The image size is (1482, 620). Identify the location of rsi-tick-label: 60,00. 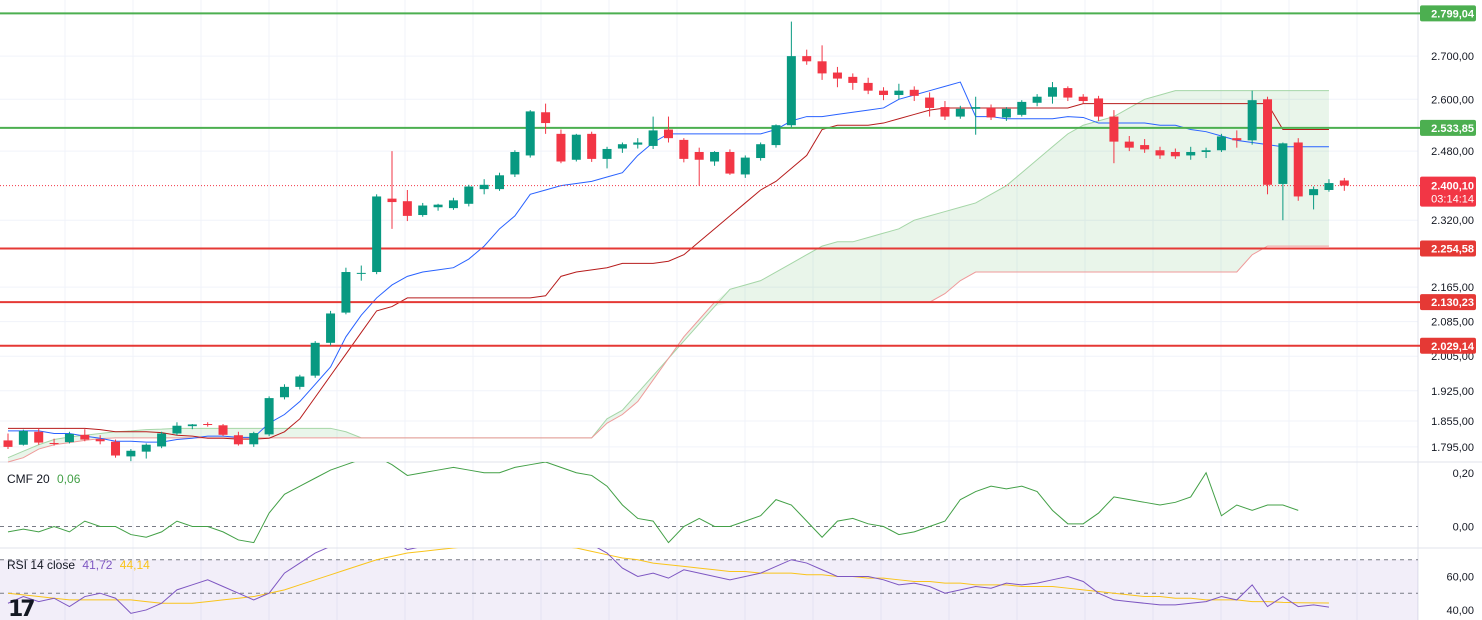
(1460, 577).